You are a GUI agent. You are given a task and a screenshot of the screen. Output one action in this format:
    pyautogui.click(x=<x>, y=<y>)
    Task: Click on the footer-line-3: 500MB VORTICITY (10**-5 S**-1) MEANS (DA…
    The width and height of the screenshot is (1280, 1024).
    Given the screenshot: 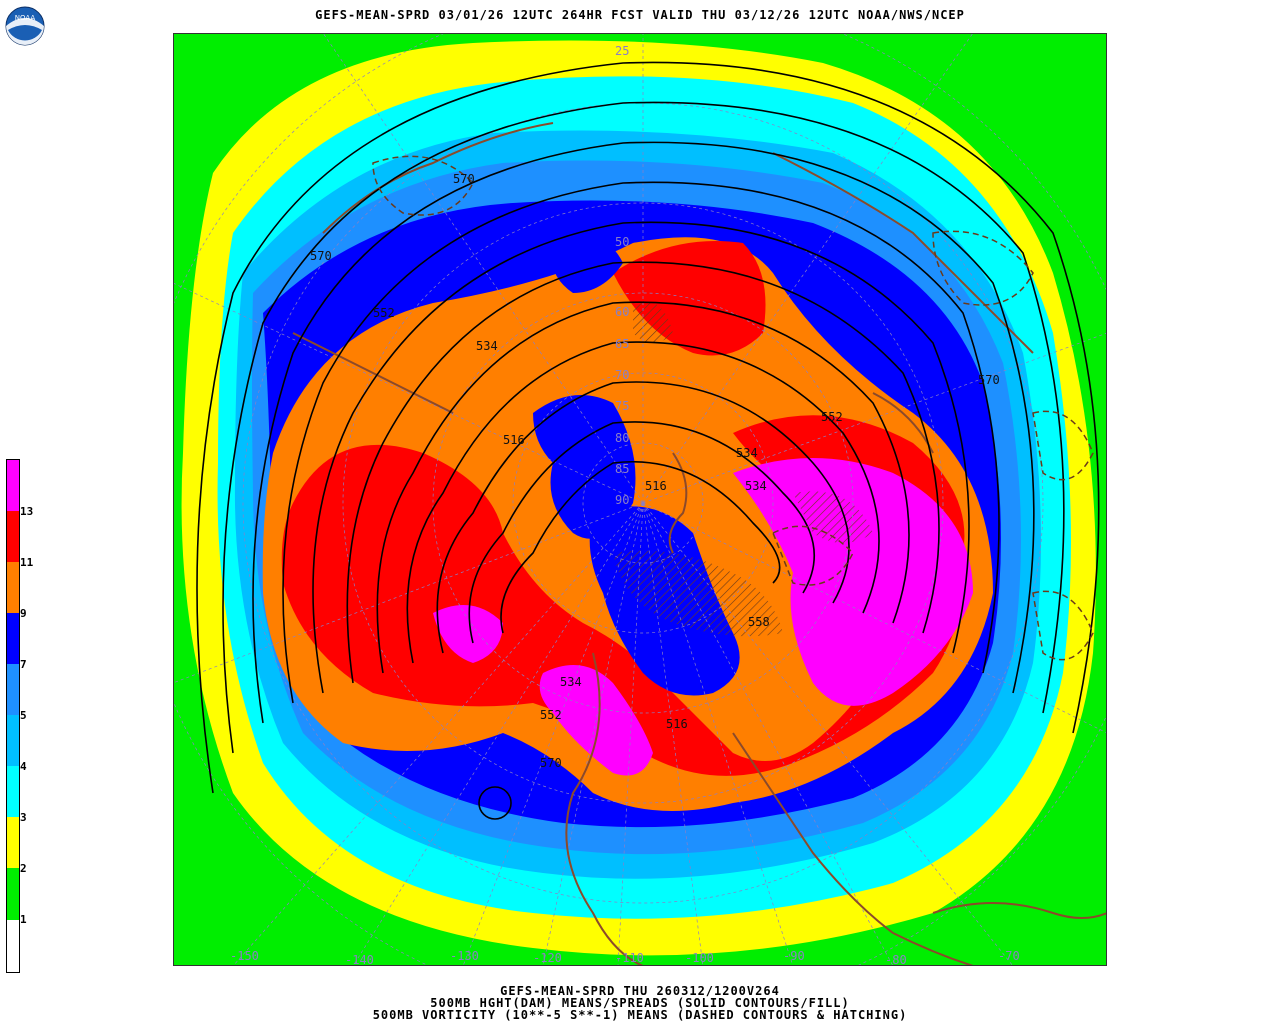 What is the action you would take?
    pyautogui.click(x=640, y=1015)
    